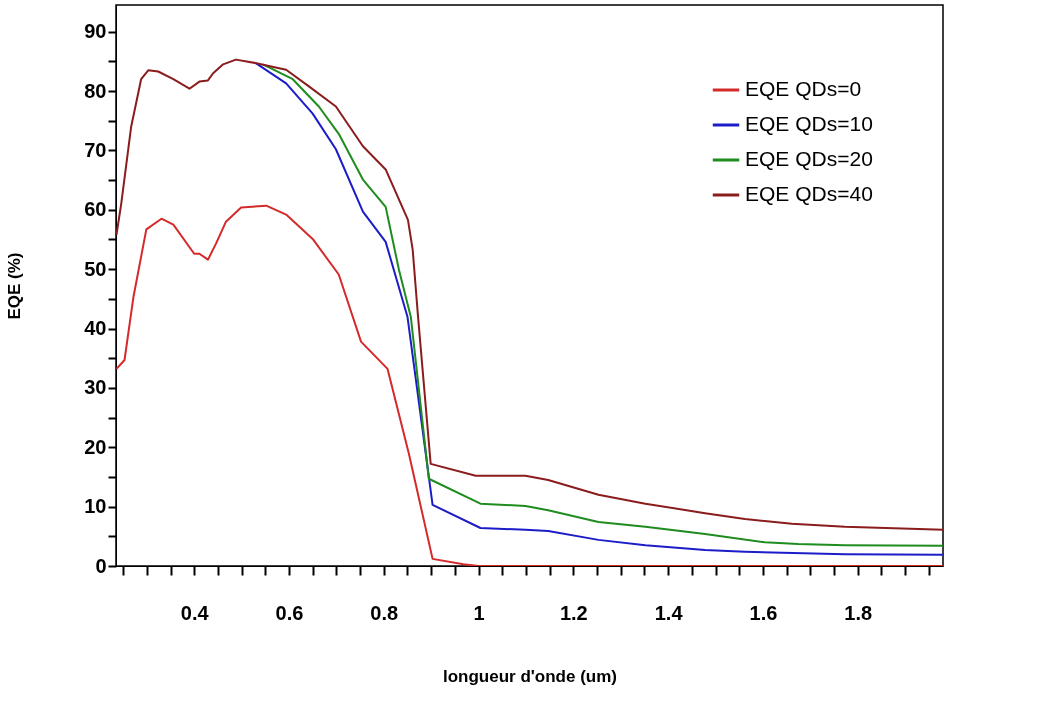  I want to click on x-tick-label: 1.4, so click(669, 612).